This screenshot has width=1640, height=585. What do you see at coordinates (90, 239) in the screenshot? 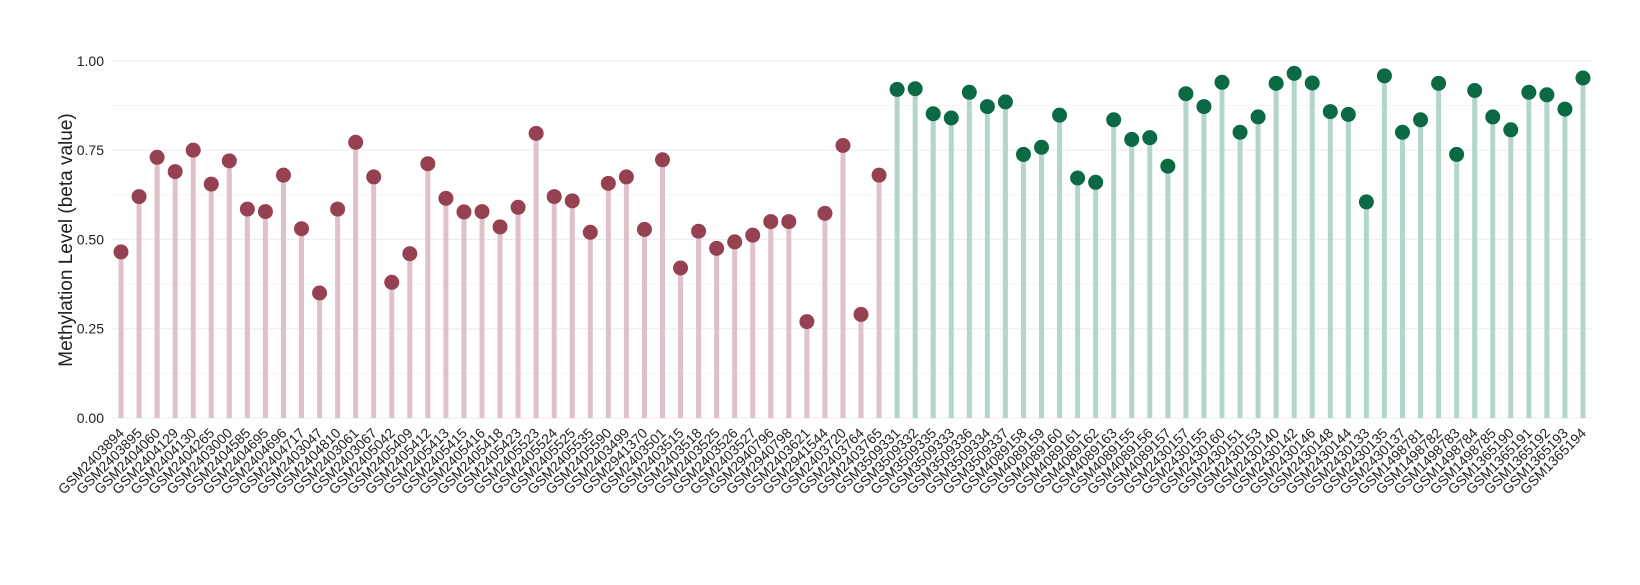
I see `y-tick-label: 0.50` at bounding box center [90, 239].